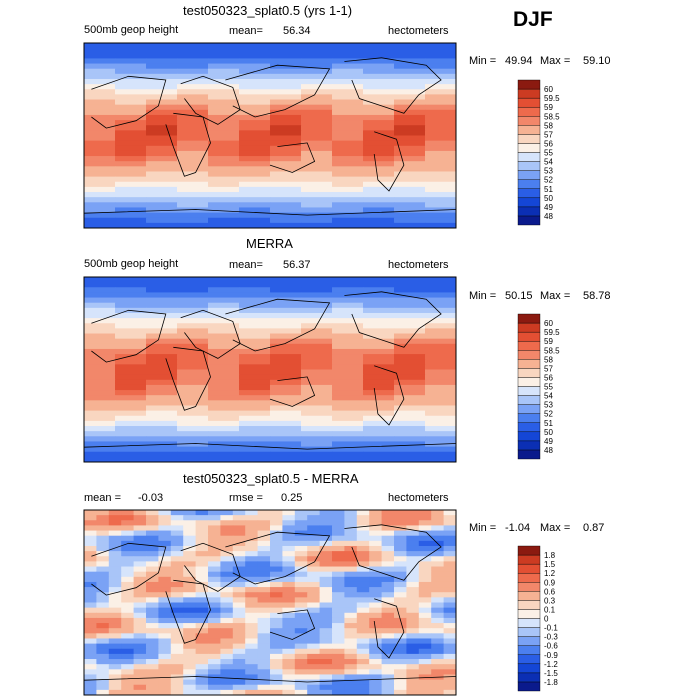 Image resolution: width=700 pixels, height=700 pixels. What do you see at coordinates (151, 498) in the screenshot?
I see `panel3-mean-value: -0.03` at bounding box center [151, 498].